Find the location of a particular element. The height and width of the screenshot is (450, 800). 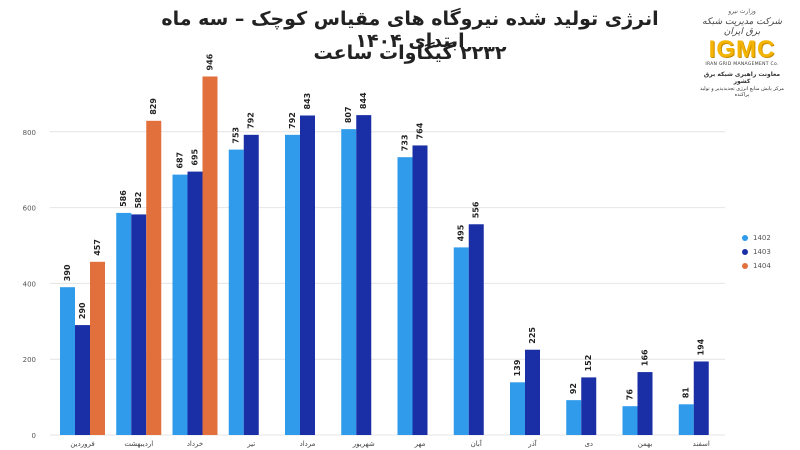

data-label: 687 is located at coordinates (180, 160).